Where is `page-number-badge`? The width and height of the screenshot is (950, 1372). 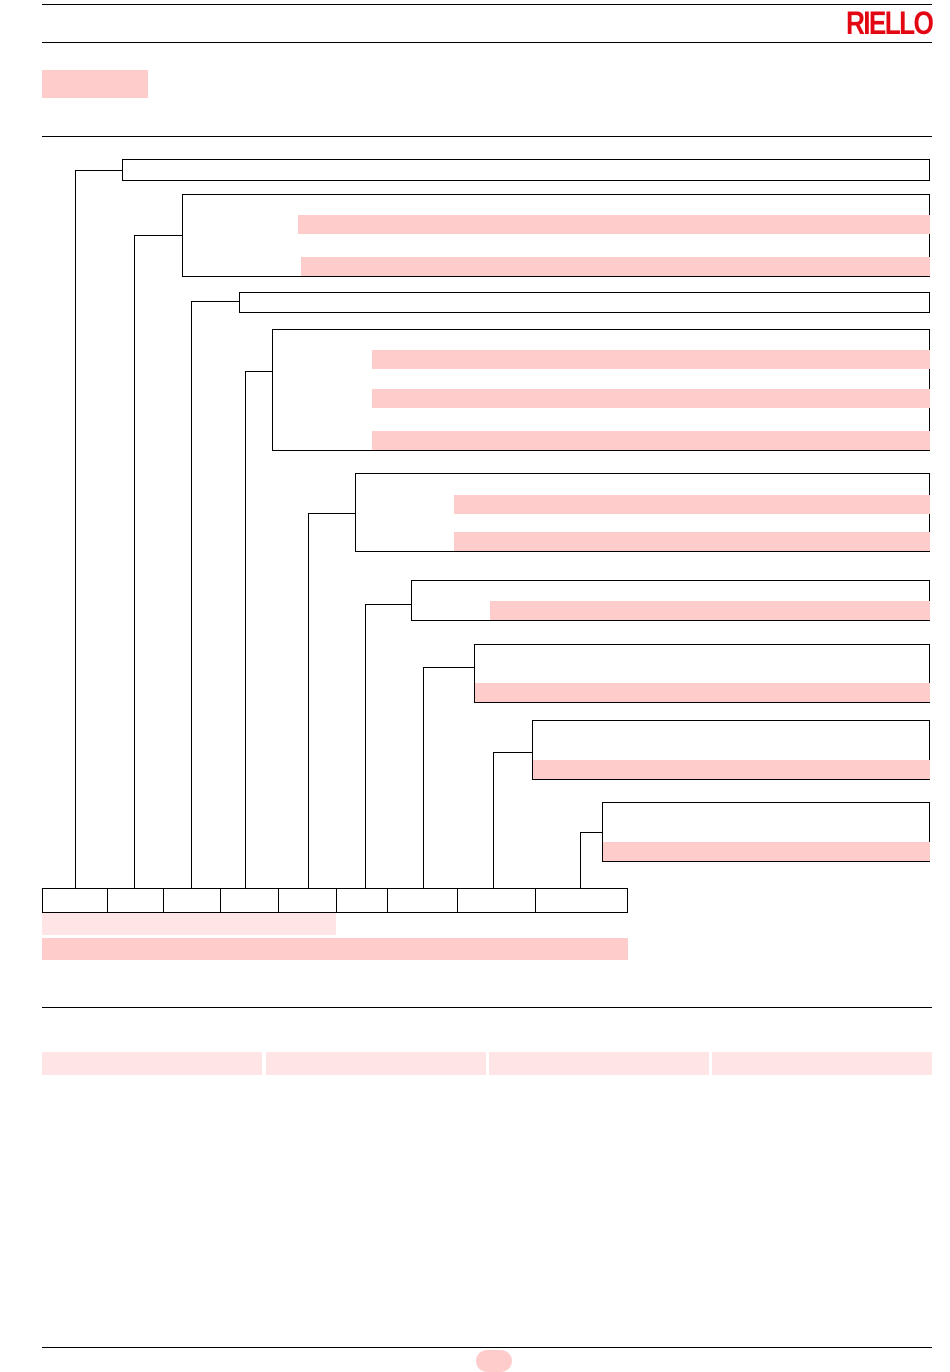 page-number-badge is located at coordinates (494, 1361).